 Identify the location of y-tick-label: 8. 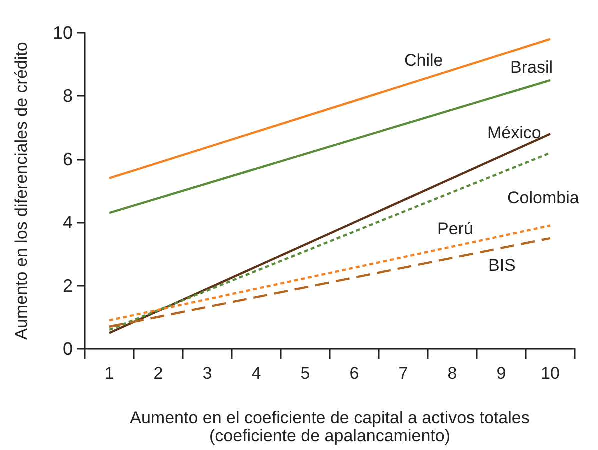
(67, 96).